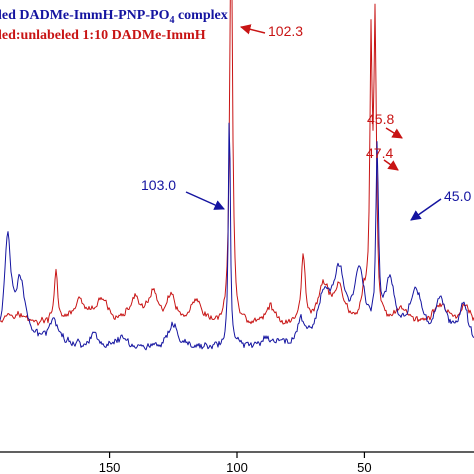 Image resolution: width=474 pixels, height=474 pixels. What do you see at coordinates (114, 17) in the screenshot?
I see `legend-entry: led DADMe-ImmH-PNP-PO4 complex` at bounding box center [114, 17].